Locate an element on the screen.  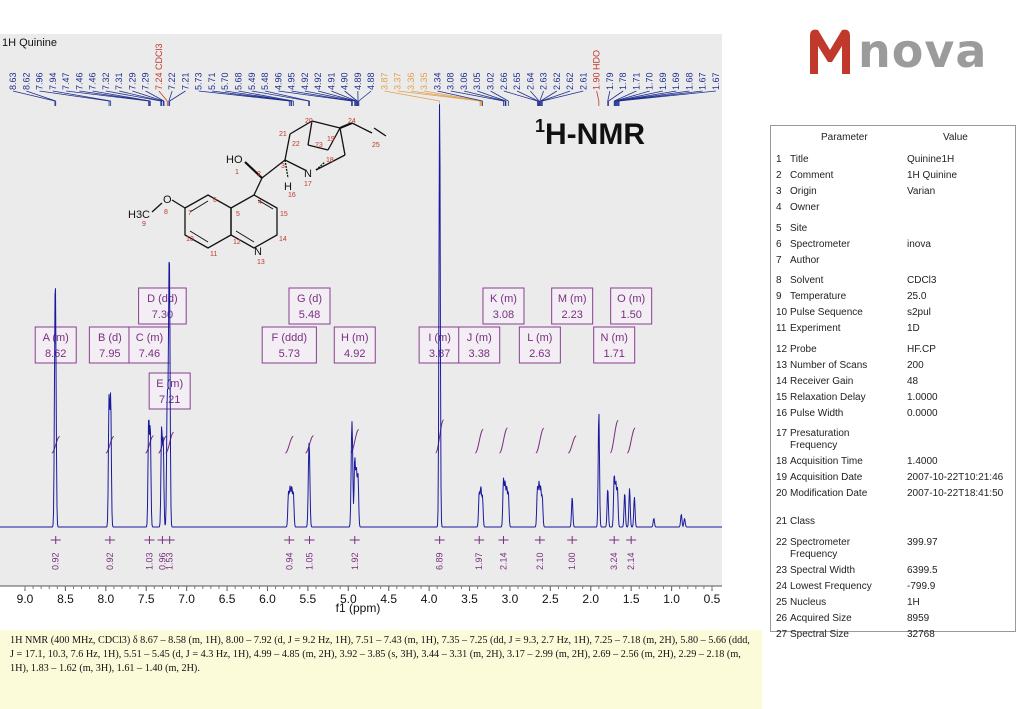
parameter-row: 3 Origin Varian is located at coordinates (893, 192).